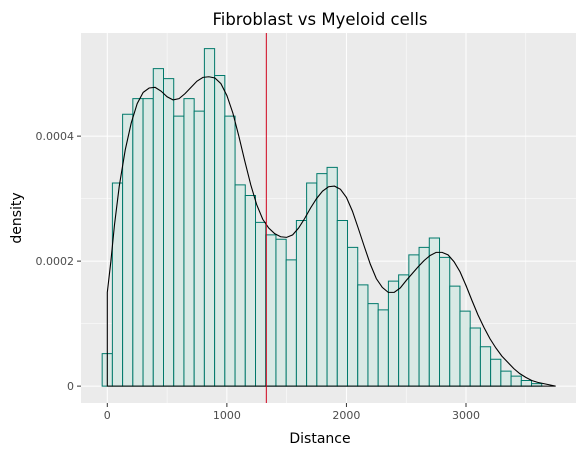  I want to click on x-axis-title: Distance, so click(319, 439).